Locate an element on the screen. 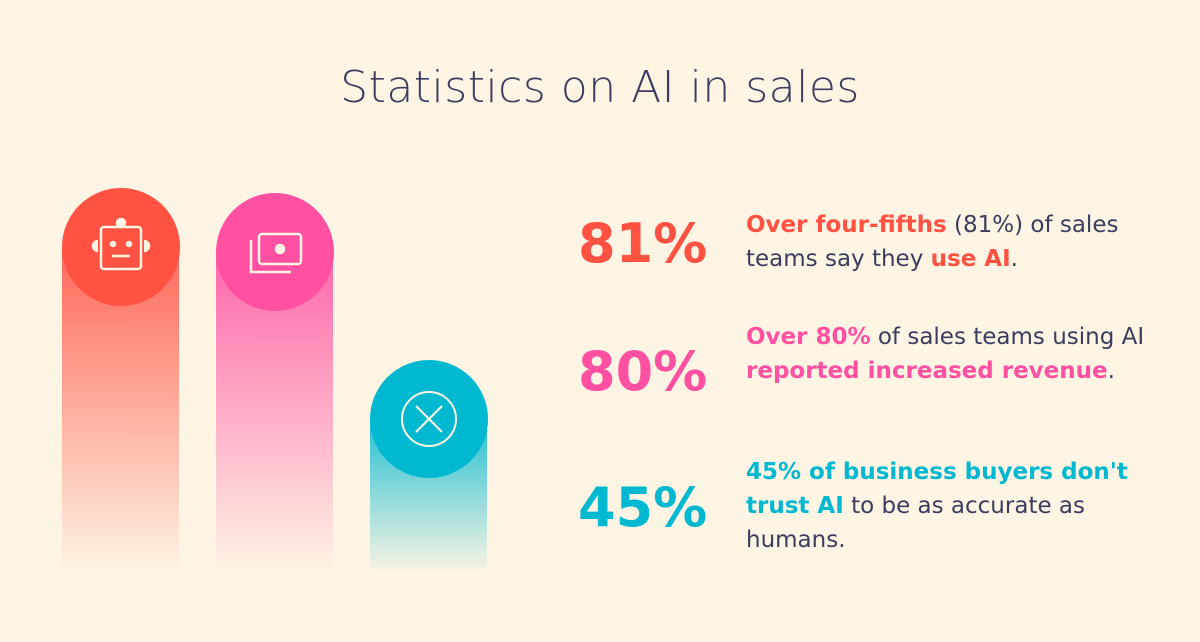  robot-badge is located at coordinates (121, 247).